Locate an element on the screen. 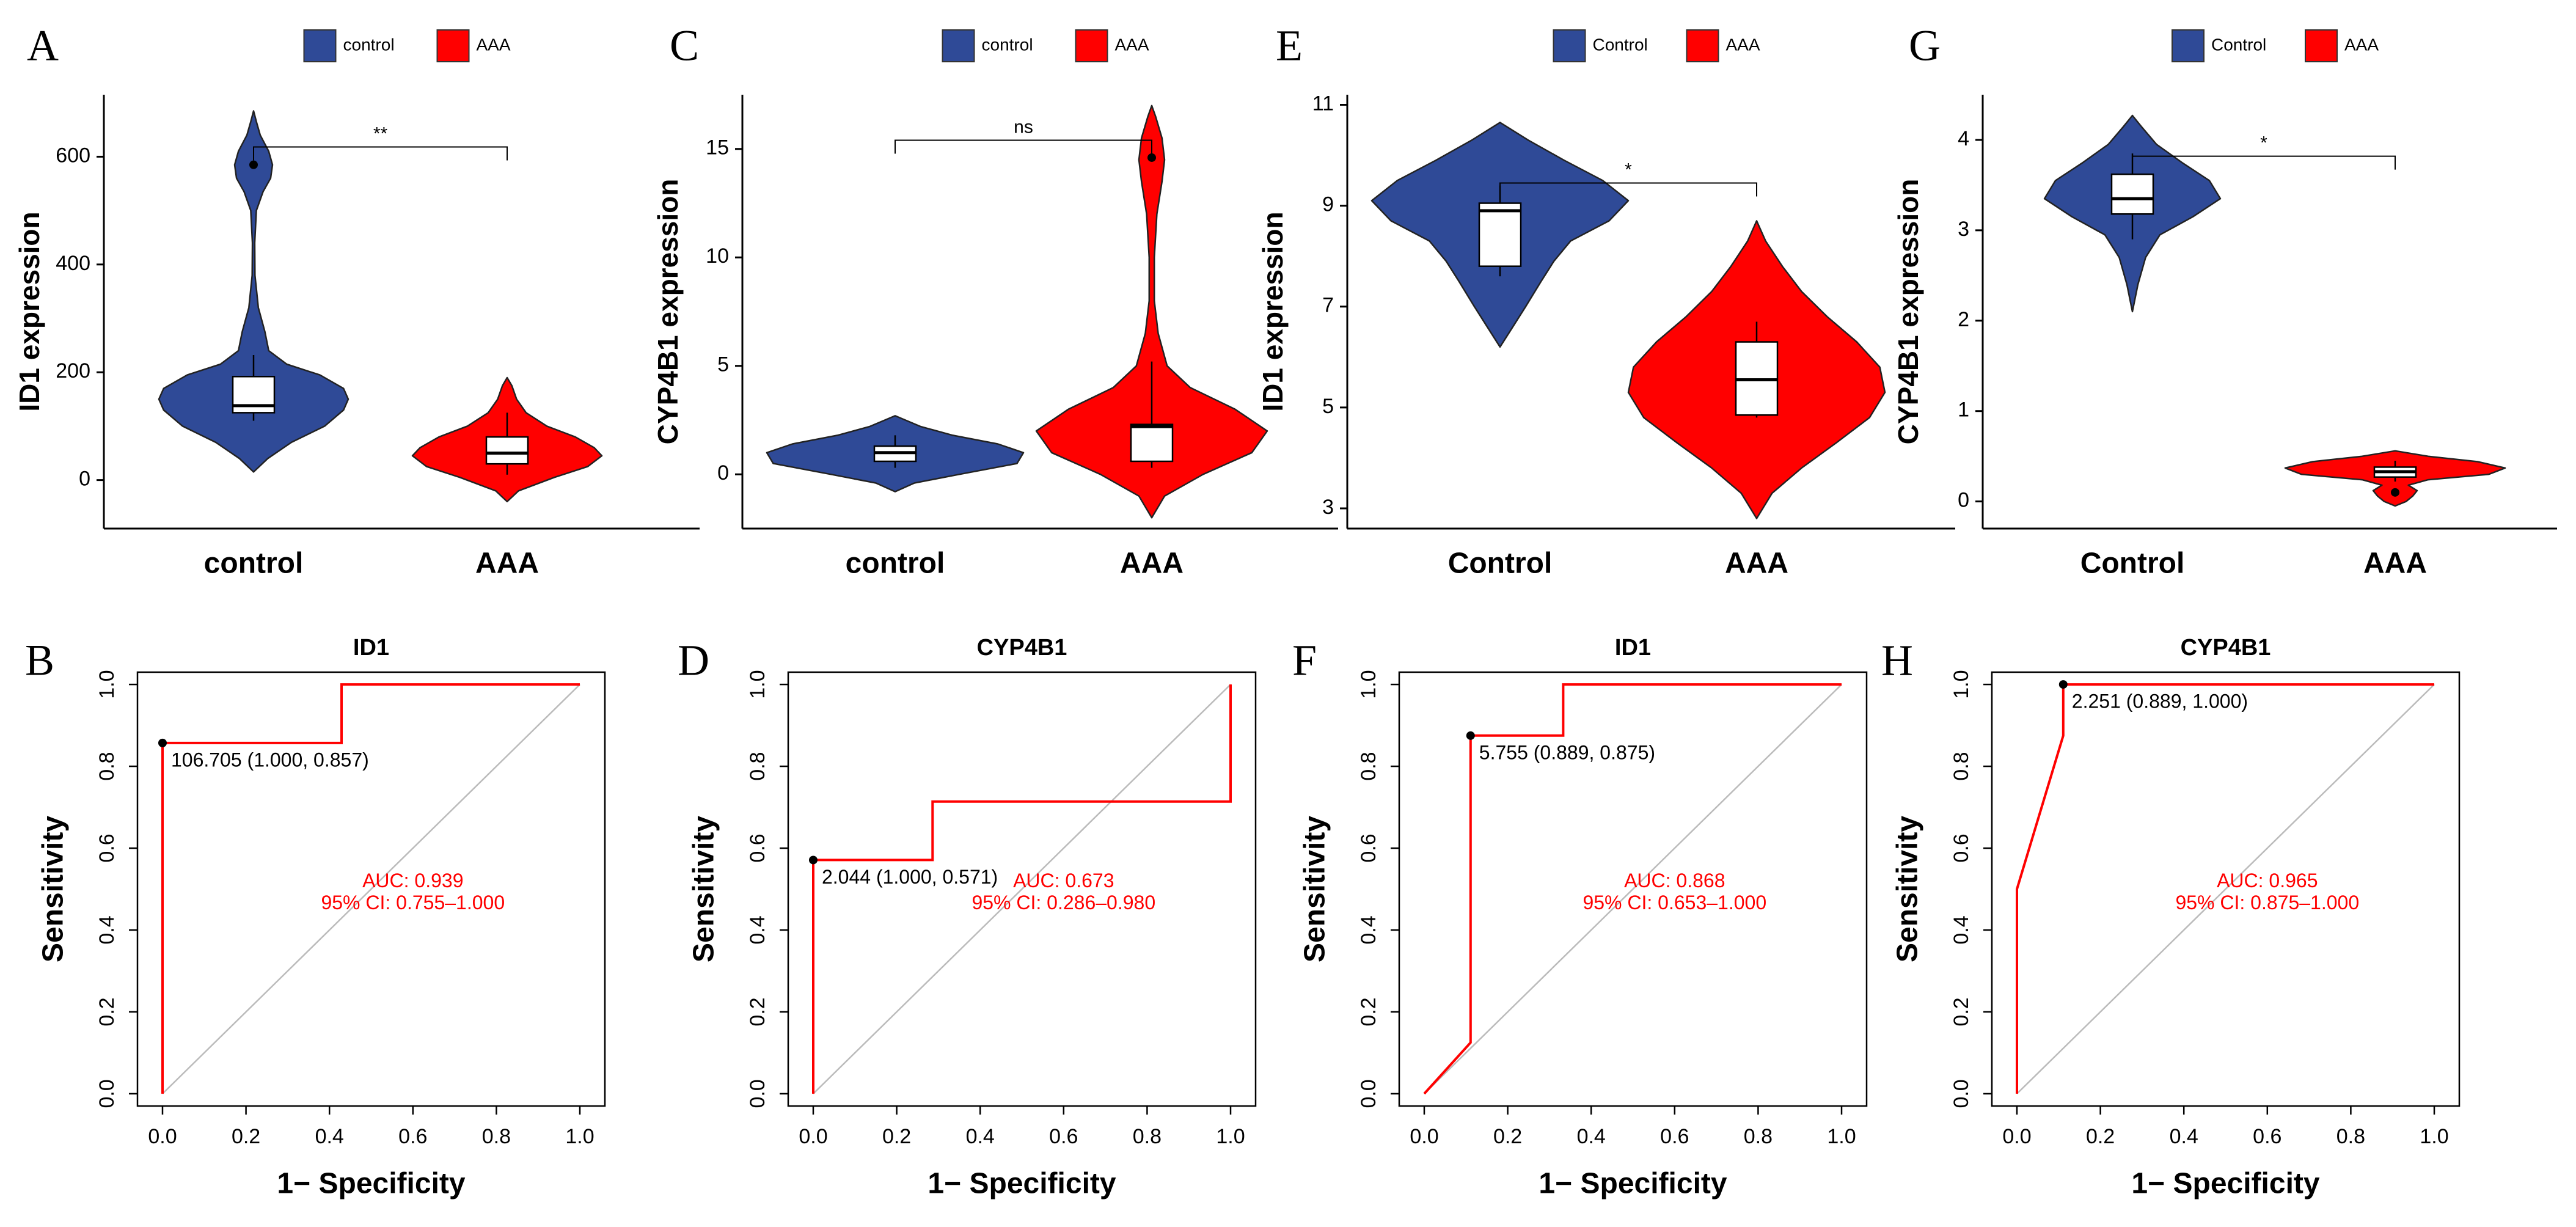 This screenshot has height=1227, width=2576. y-tick-label: 1.0 is located at coordinates (1368, 684).